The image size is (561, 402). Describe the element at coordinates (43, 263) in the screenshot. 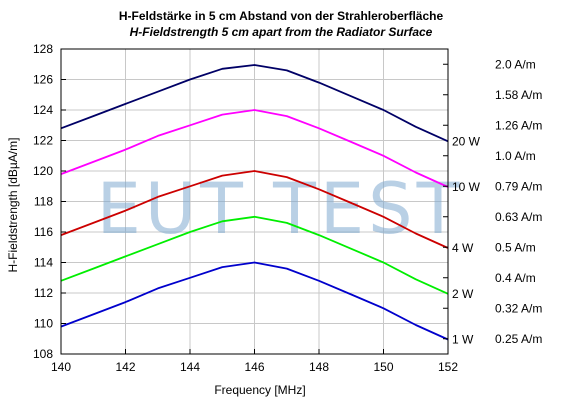

I see `y-tick-label: 114` at that location.